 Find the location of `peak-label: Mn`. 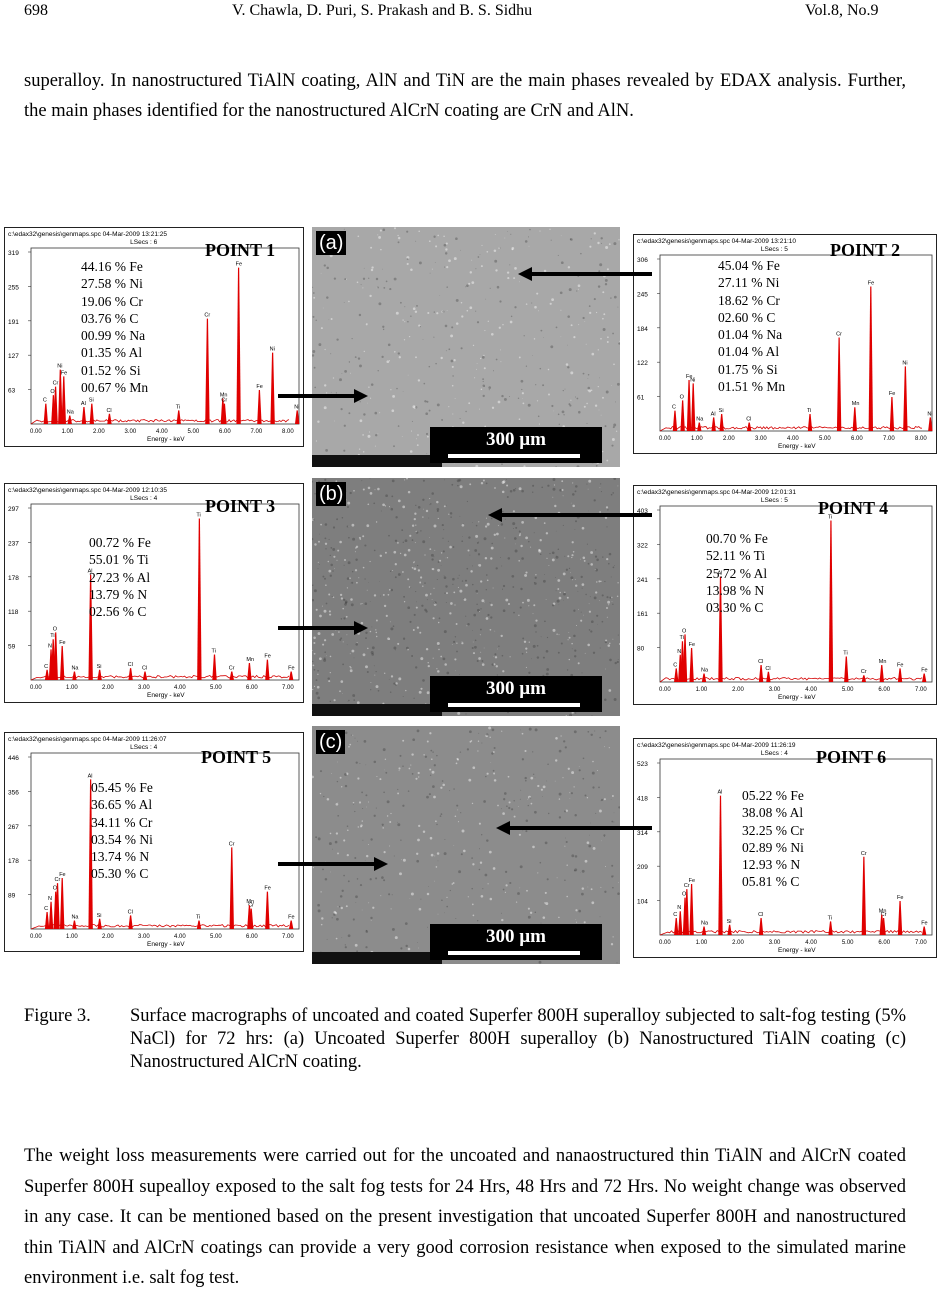

peak-label: Mn is located at coordinates (250, 902).